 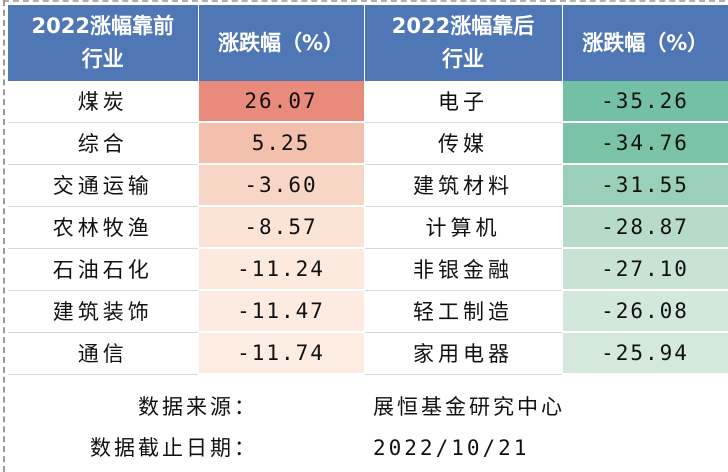 What do you see at coordinates (103, 143) in the screenshot?
I see `top-sector-cell: 综合` at bounding box center [103, 143].